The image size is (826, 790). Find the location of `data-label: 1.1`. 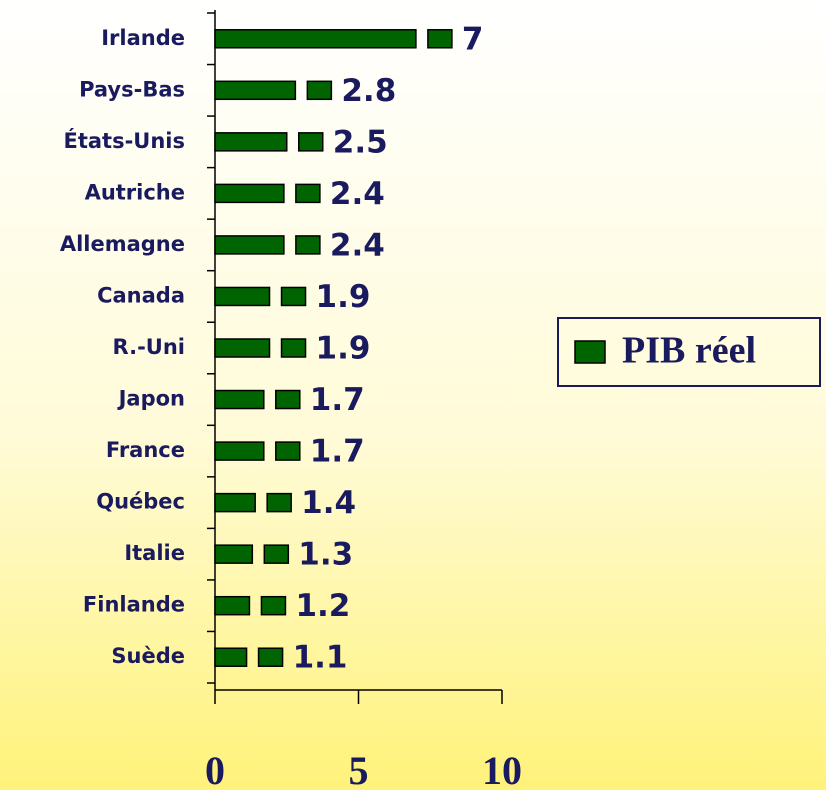

data-label: 1.1 is located at coordinates (320, 658).